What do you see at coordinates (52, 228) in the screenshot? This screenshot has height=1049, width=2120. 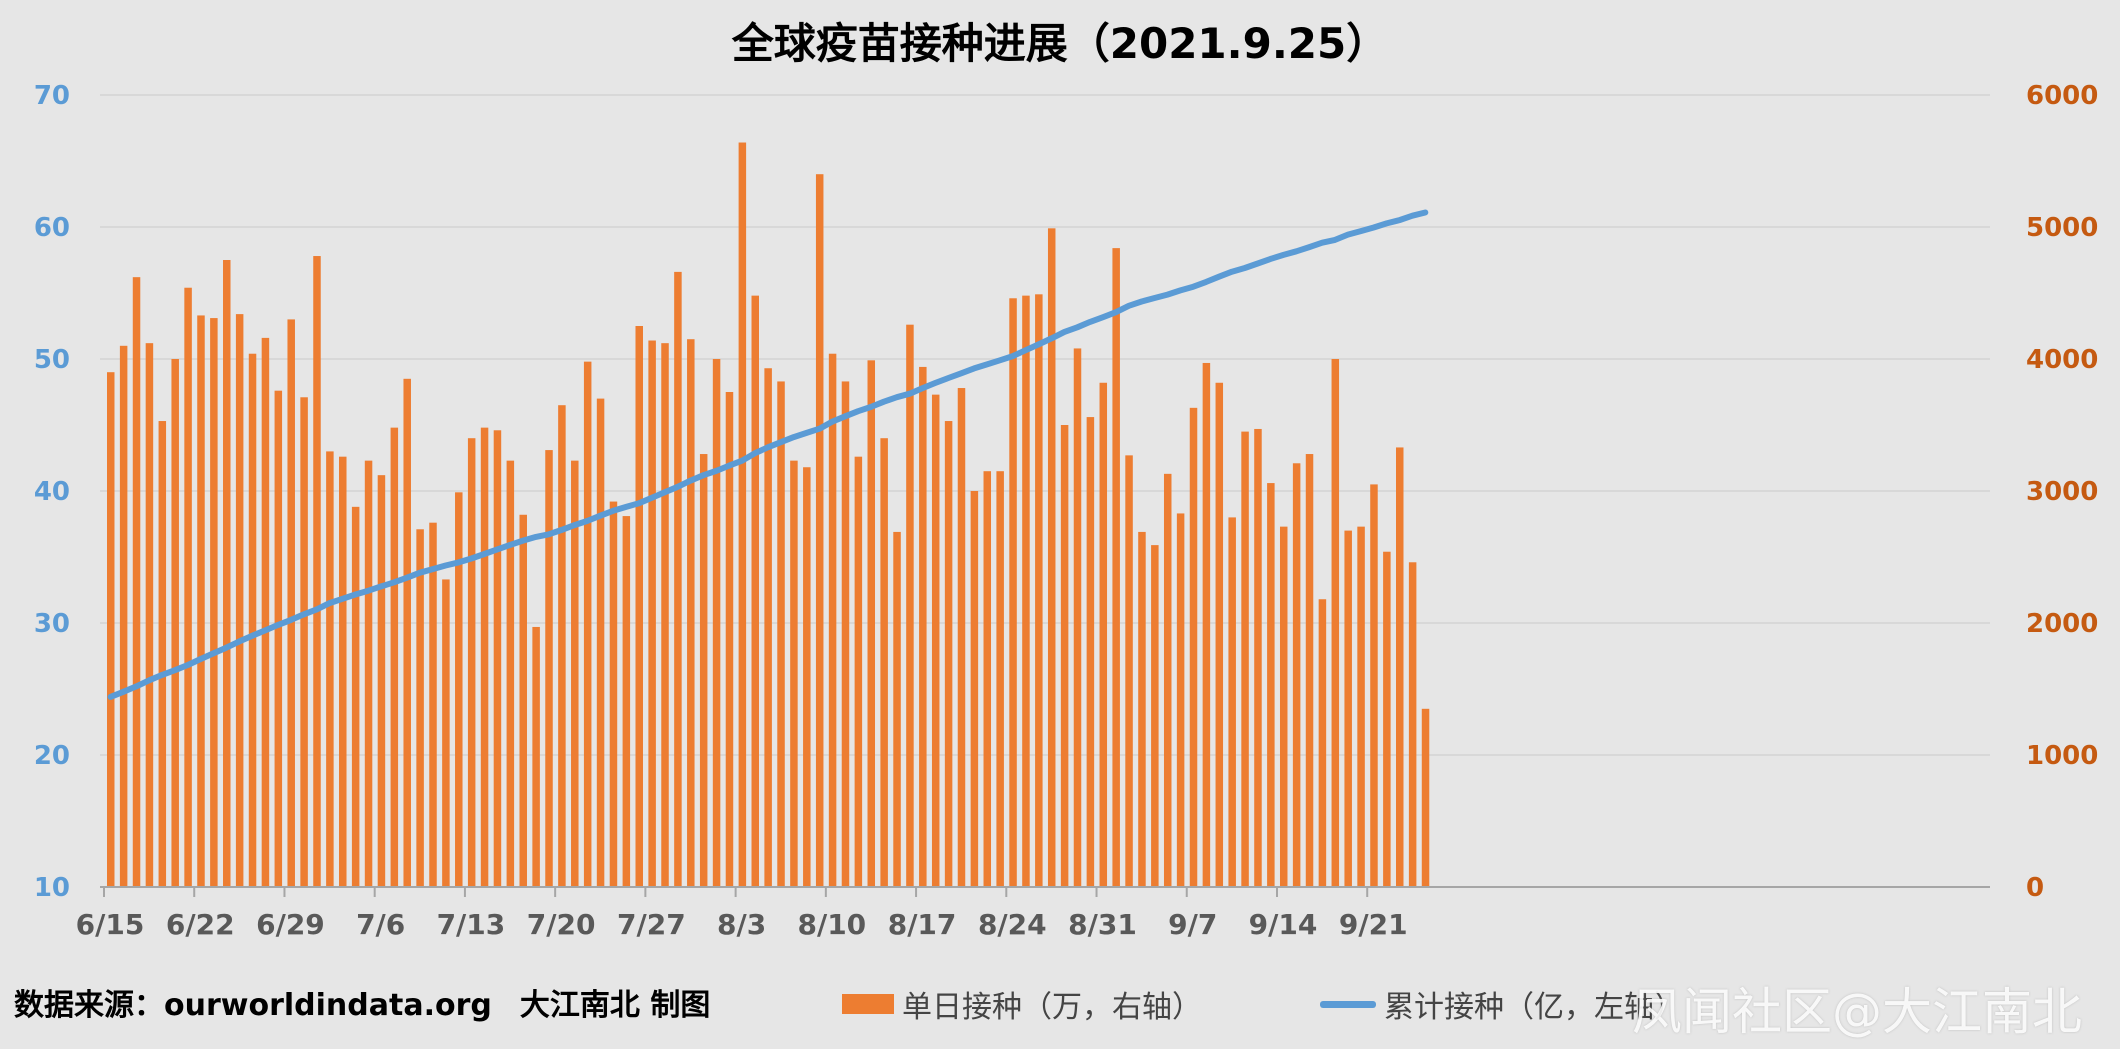 I see `left-tick-label: 60` at bounding box center [52, 228].